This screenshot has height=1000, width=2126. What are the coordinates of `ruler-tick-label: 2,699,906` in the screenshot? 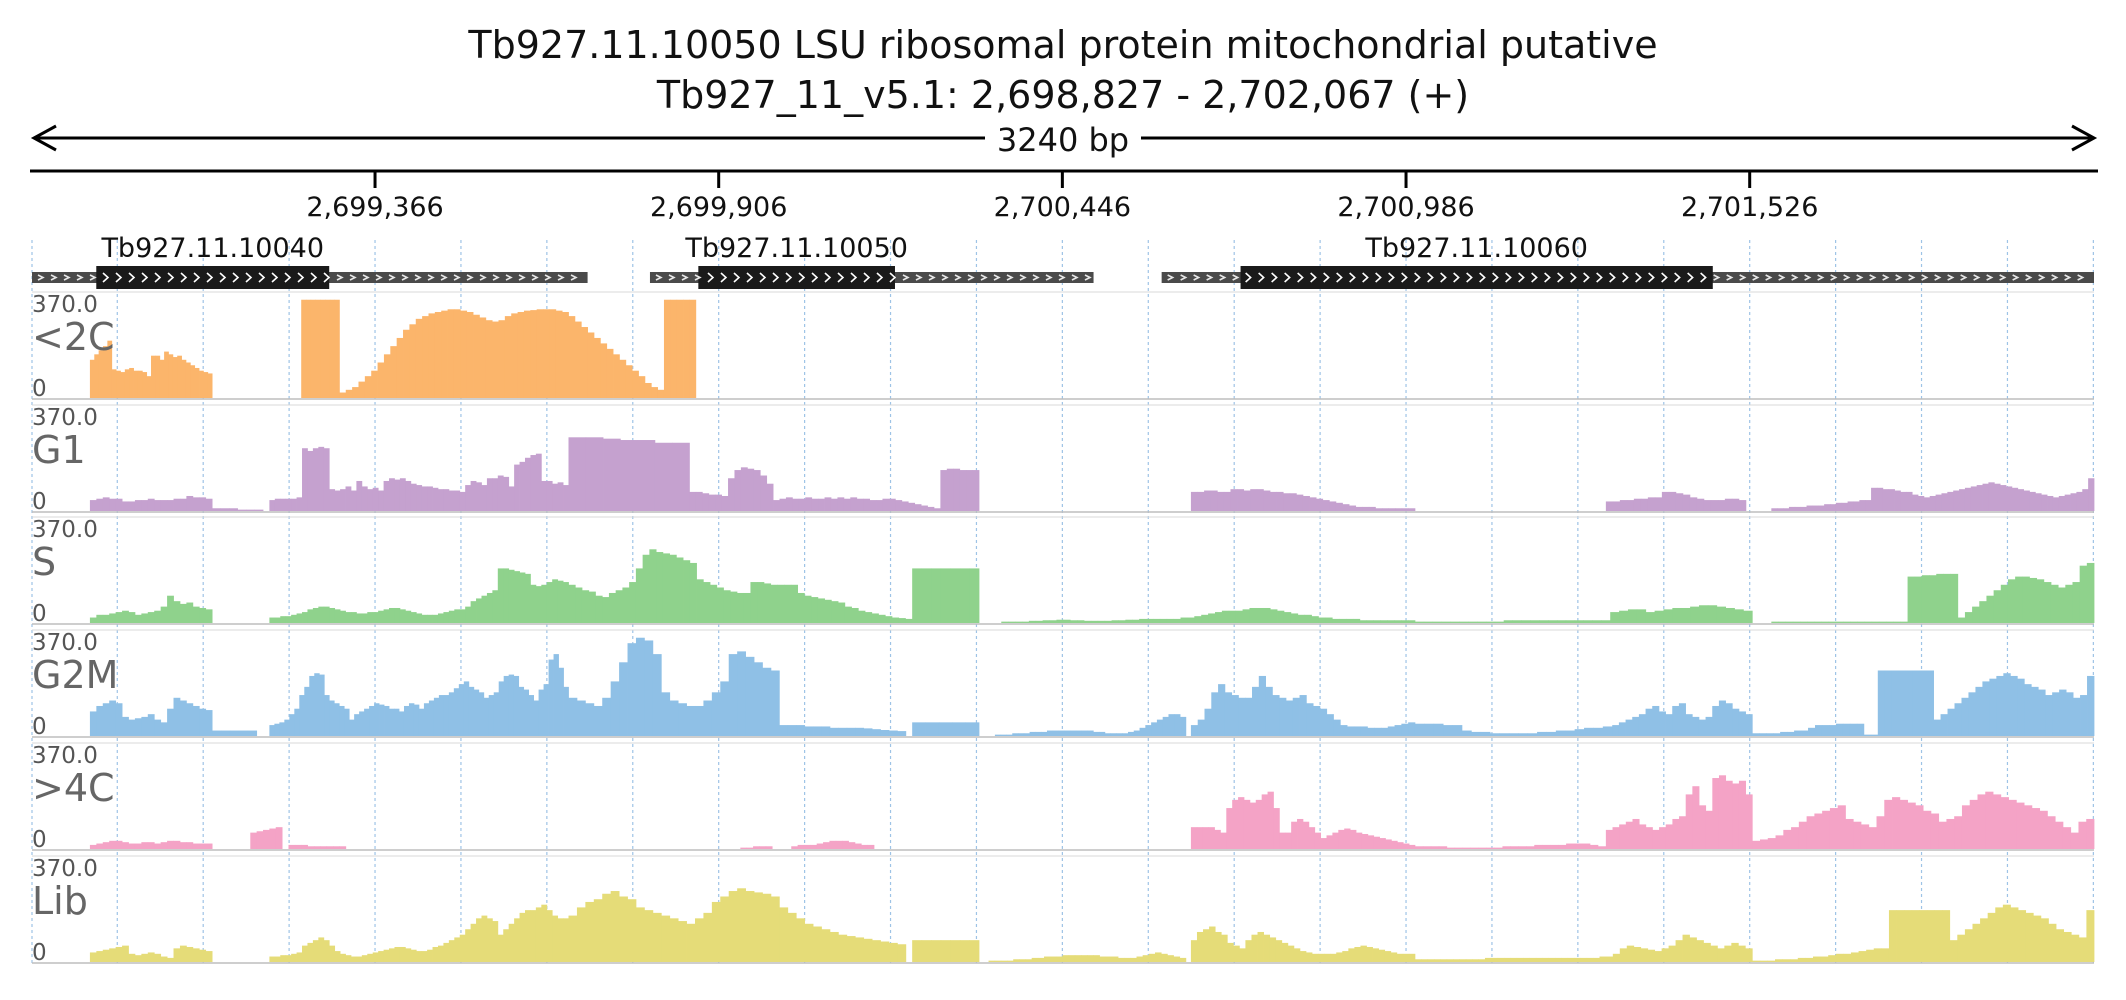 It's located at (718, 207).